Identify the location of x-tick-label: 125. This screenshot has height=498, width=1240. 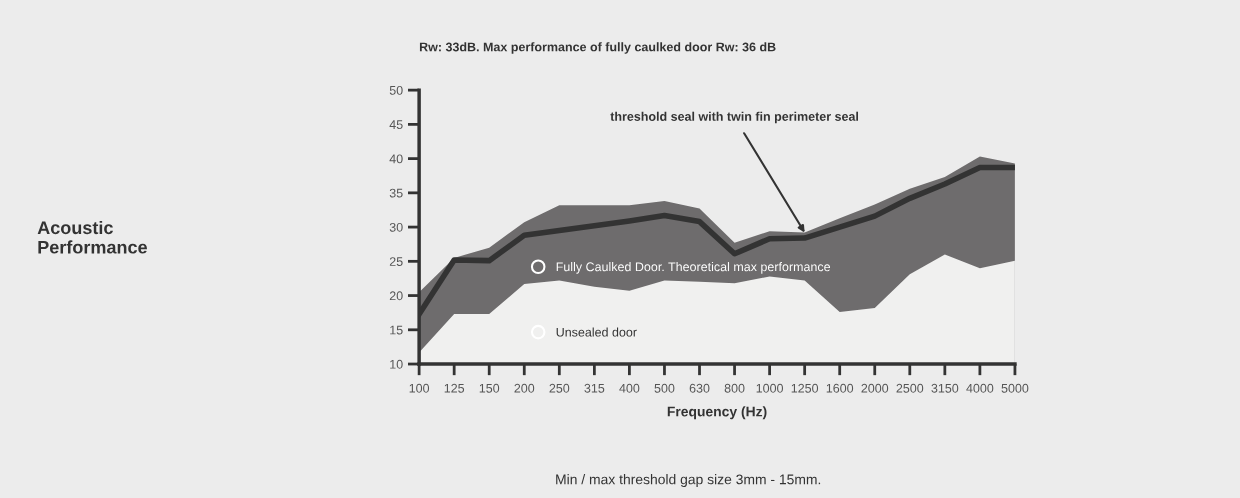
(454, 388).